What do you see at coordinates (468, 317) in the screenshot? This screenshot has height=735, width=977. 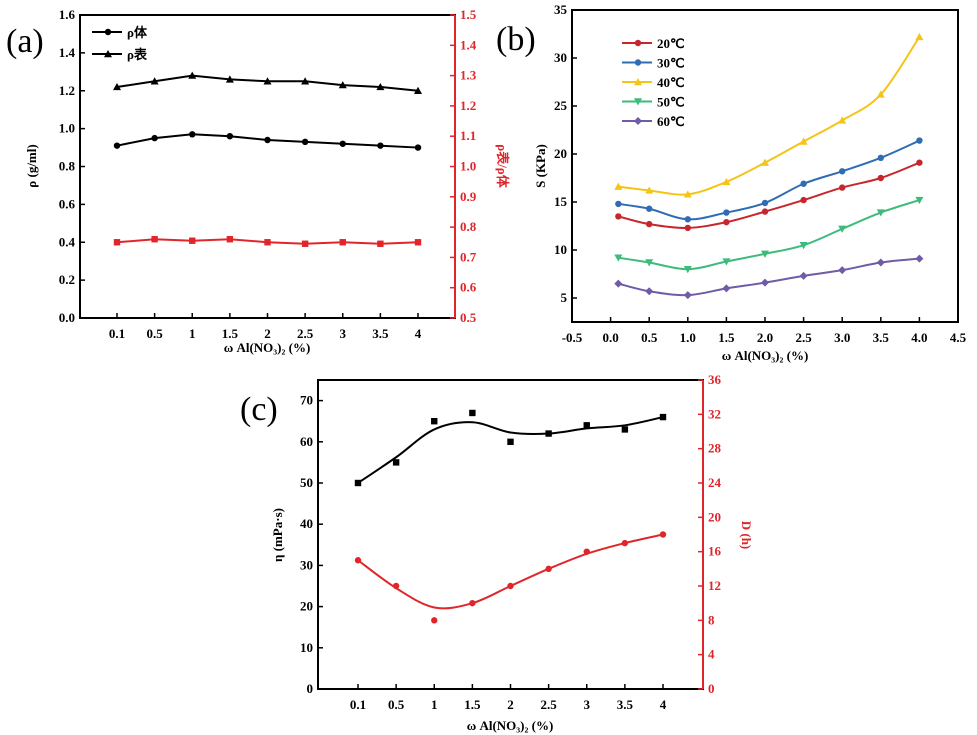 I see `right-y-tick-label: 0.5` at bounding box center [468, 317].